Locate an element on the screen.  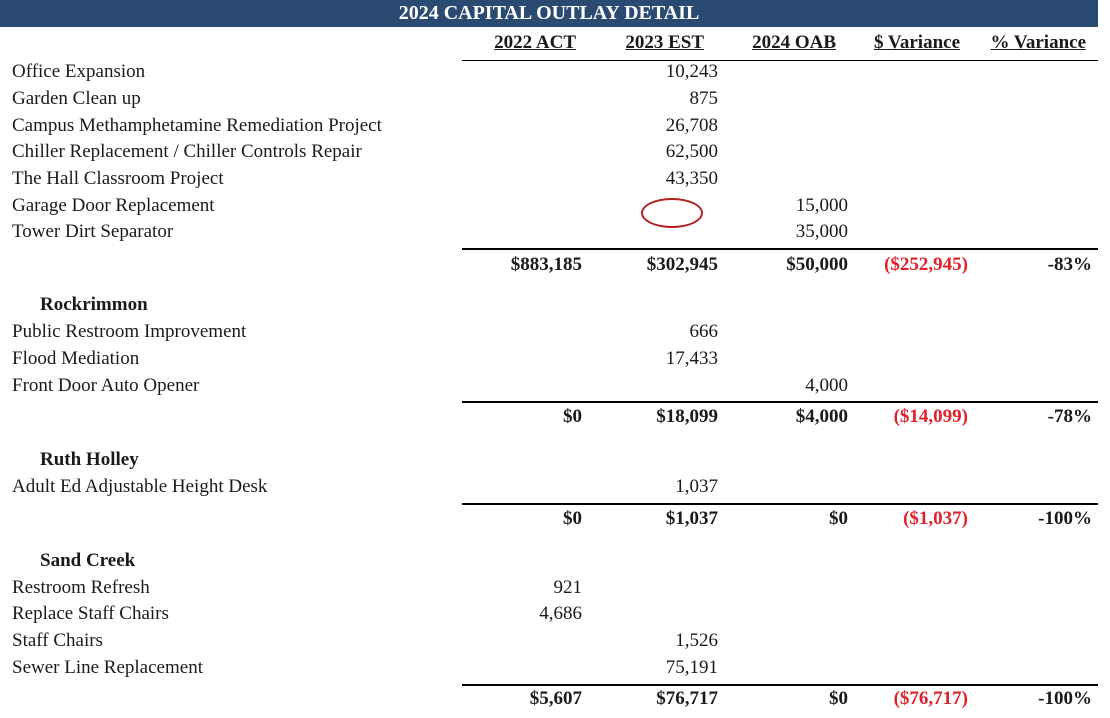
value-2024-oab: 35,000 is located at coordinates (821, 231).